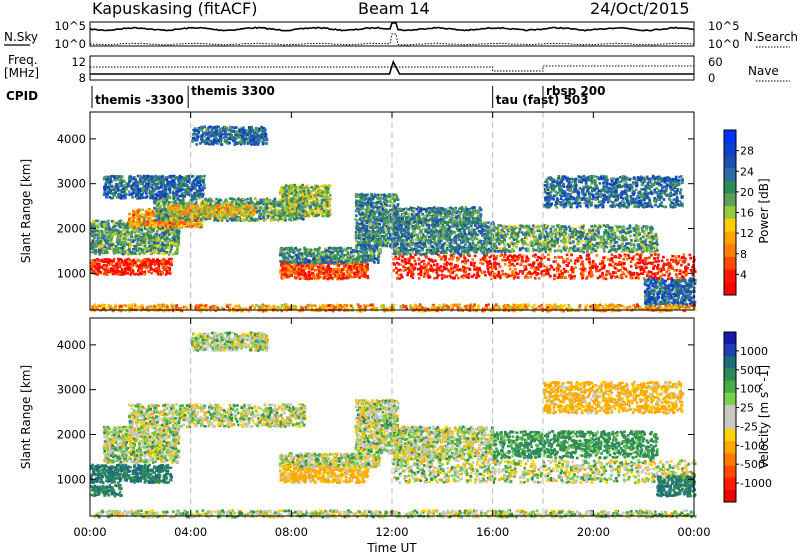 This screenshot has height=554, width=800. Describe the element at coordinates (392, 27) in the screenshot. I see `nsky-trace` at that location.